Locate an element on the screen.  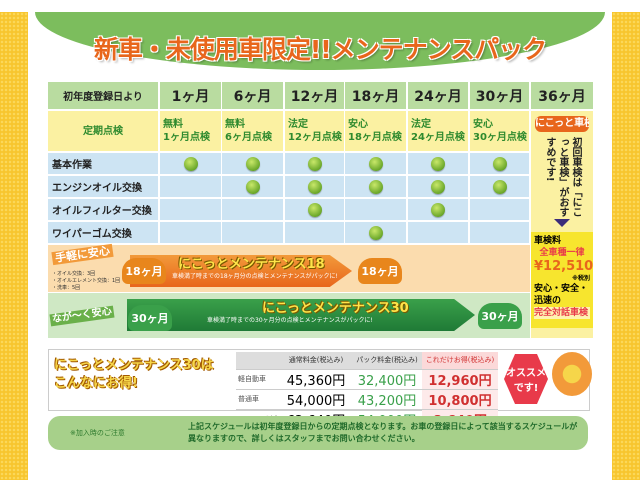
row-label: エンジンオイル交換 is located at coordinates (103, 186).